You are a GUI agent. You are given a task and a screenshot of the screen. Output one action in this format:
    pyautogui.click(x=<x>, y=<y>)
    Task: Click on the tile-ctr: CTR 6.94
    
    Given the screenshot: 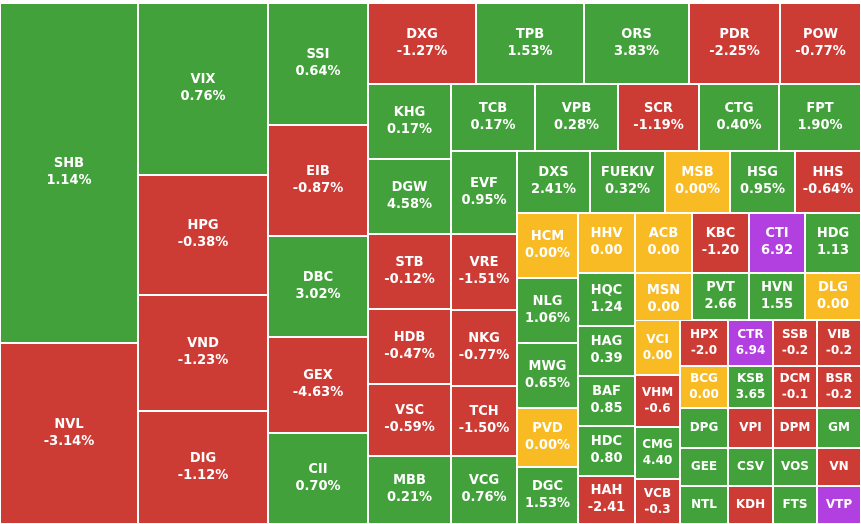 What is the action you would take?
    pyautogui.click(x=750, y=343)
    